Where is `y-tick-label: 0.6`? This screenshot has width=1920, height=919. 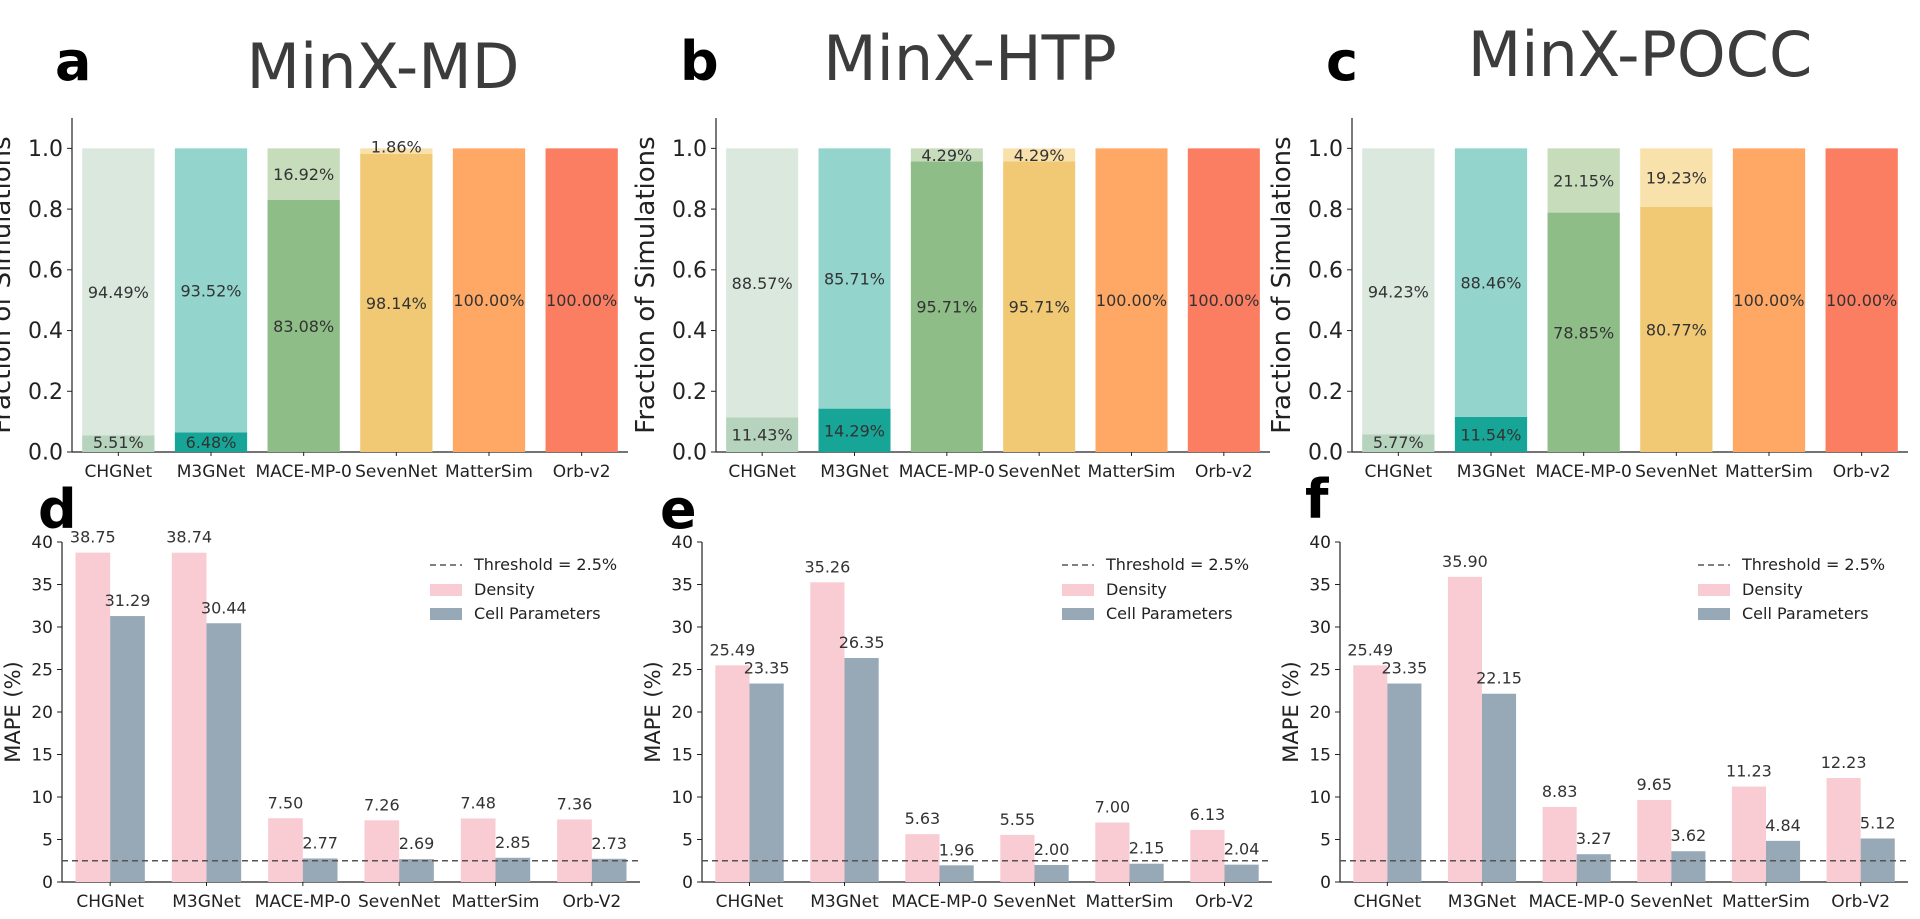
y-tick-label: 0.6 is located at coordinates (689, 271).